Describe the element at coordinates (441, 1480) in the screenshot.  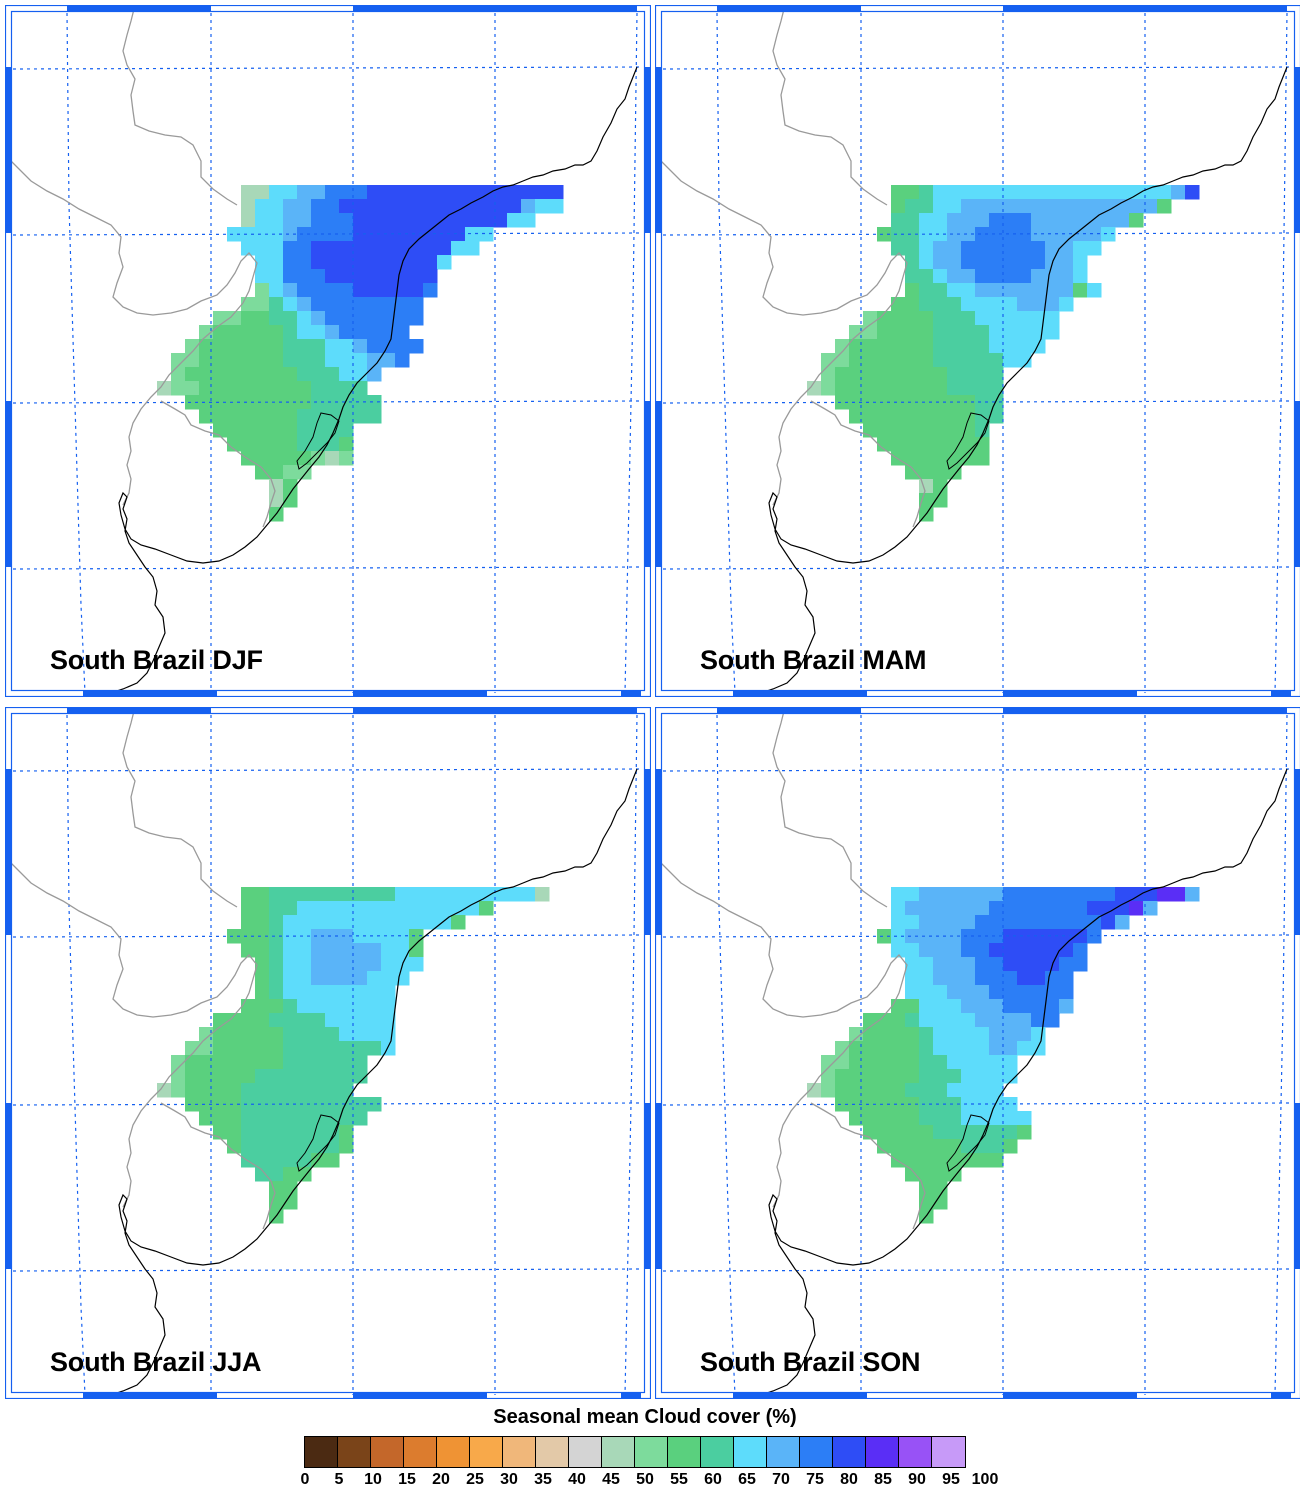
I see `colorbar-tick-label: 20` at that location.